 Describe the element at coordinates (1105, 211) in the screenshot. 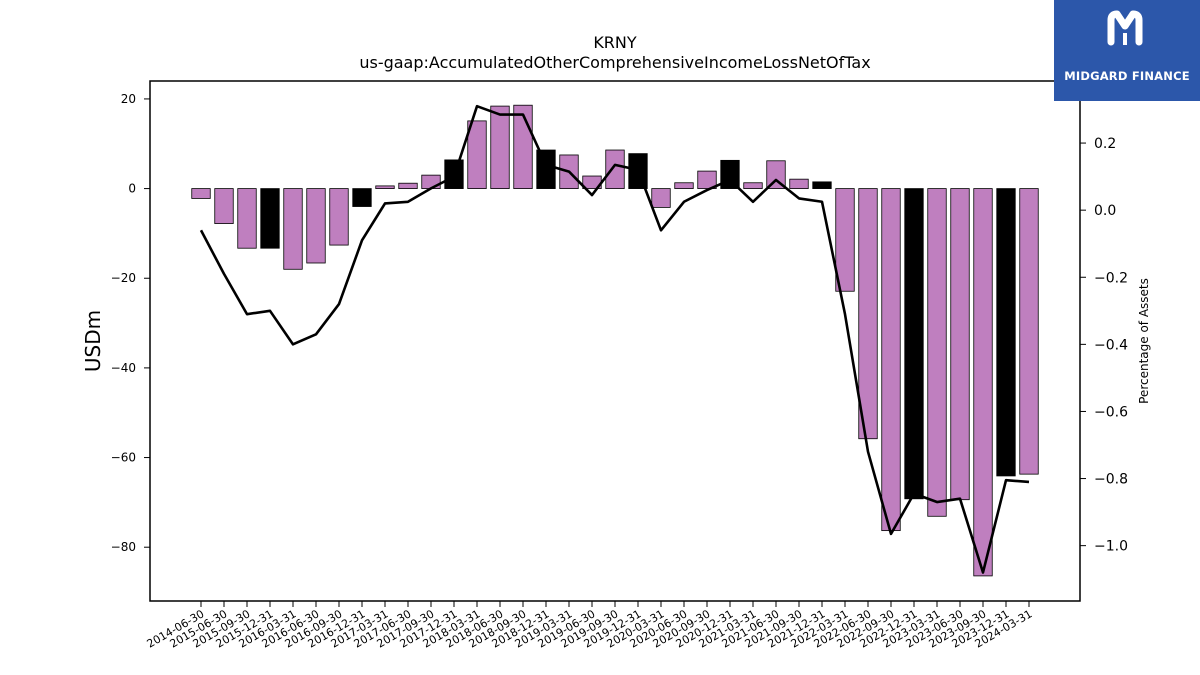

I see `y2-tick-label: 0.0` at that location.